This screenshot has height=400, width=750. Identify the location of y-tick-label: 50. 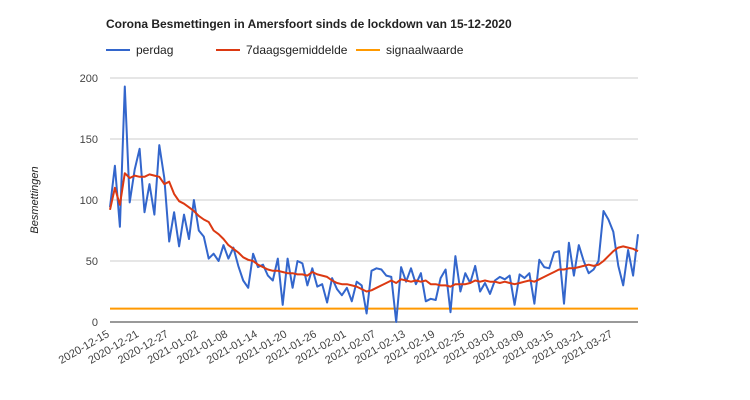
(92, 262).